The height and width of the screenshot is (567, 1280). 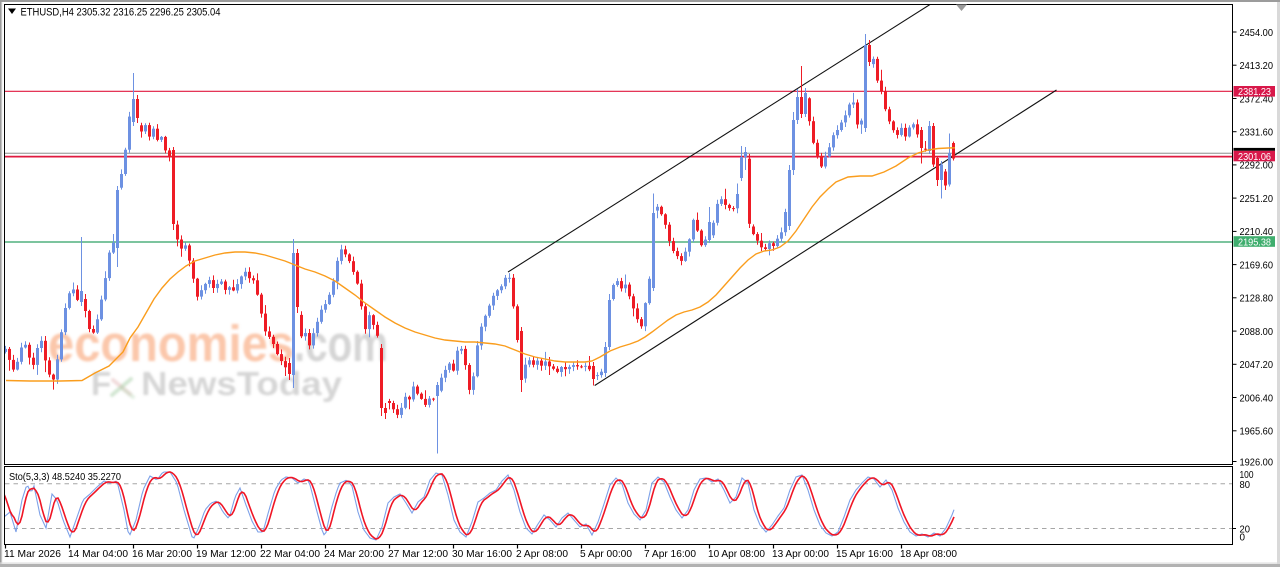 What do you see at coordinates (98, 554) in the screenshot?
I see `svg-text: 14 Mar 04:00` at bounding box center [98, 554].